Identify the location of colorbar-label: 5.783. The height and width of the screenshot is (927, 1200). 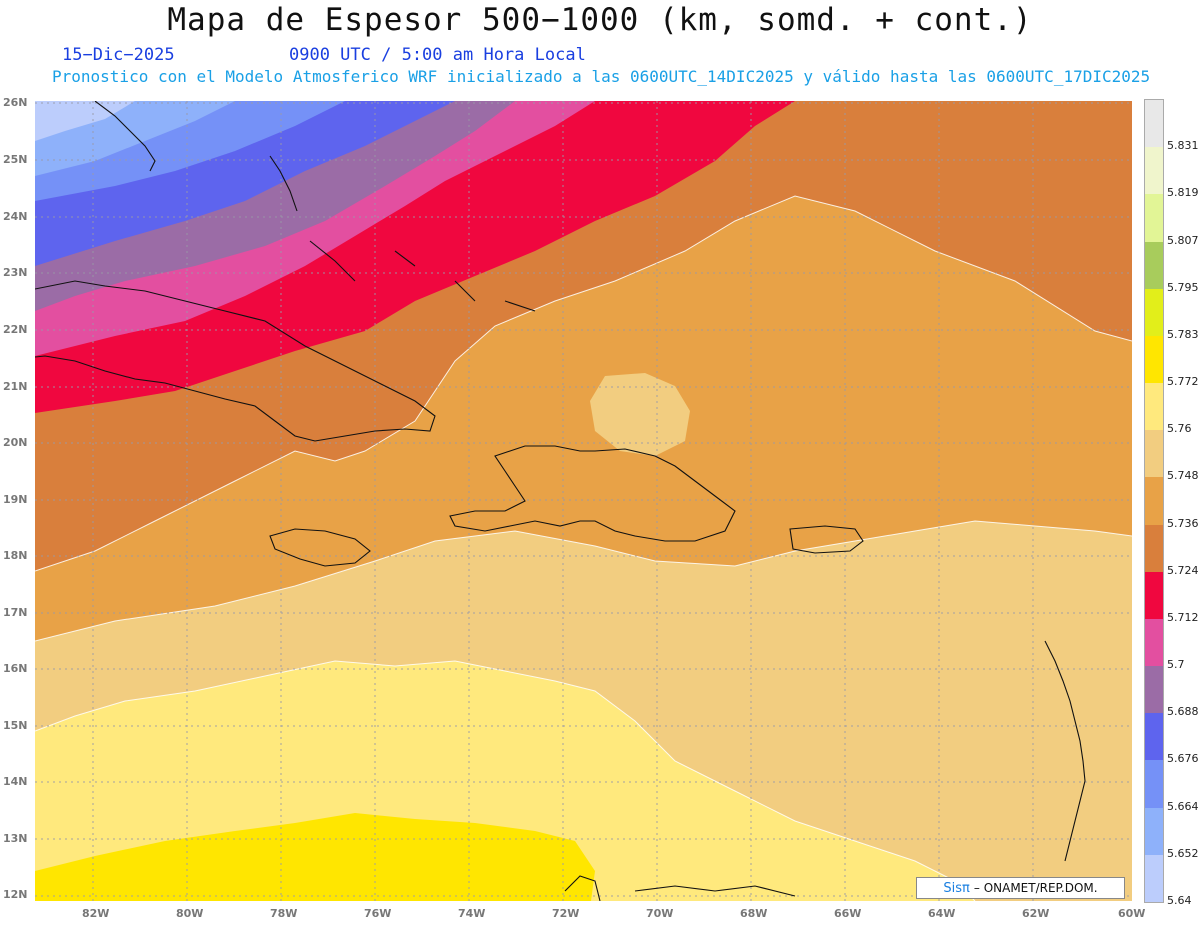
(1183, 334).